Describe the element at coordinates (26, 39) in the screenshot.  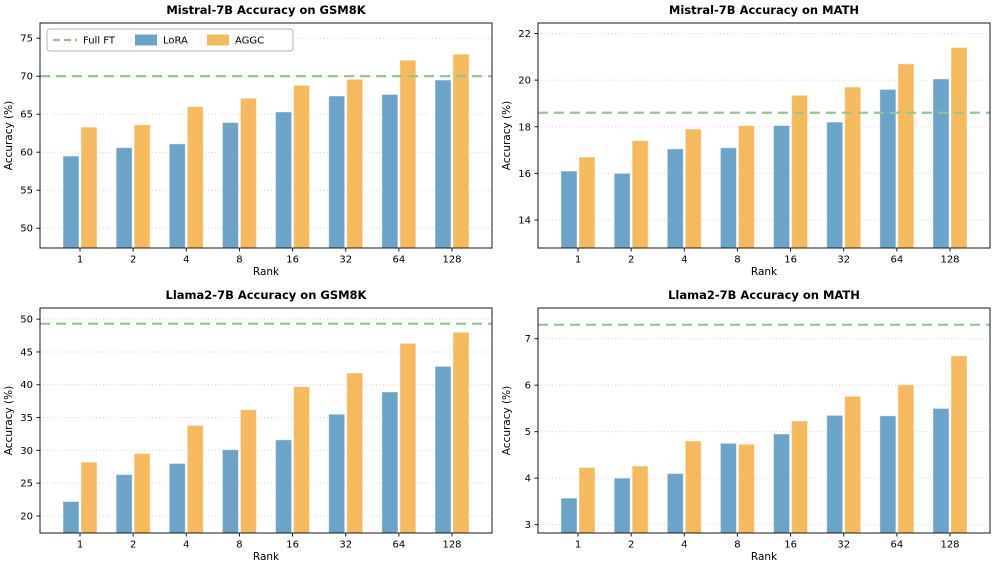
I see `y-tick-label: 75` at that location.